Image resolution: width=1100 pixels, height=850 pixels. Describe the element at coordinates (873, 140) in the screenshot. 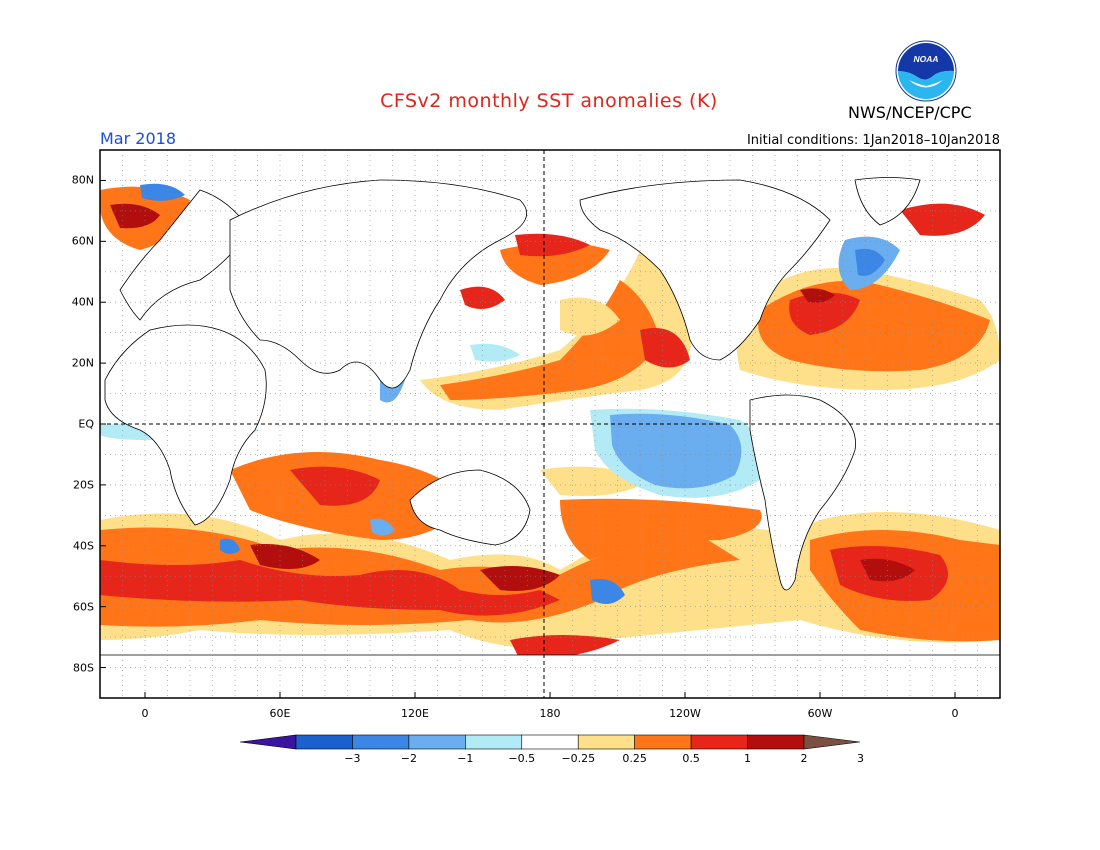

I see `initial-conditions-label: Initial conditions: 1Jan2018–10Jan2018` at that location.